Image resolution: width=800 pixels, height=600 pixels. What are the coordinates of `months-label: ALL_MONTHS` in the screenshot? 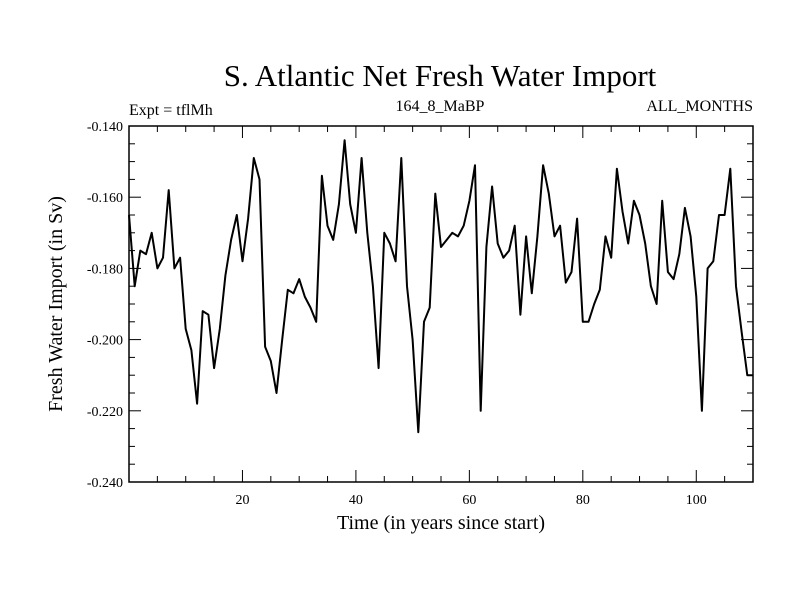 It's located at (699, 106).